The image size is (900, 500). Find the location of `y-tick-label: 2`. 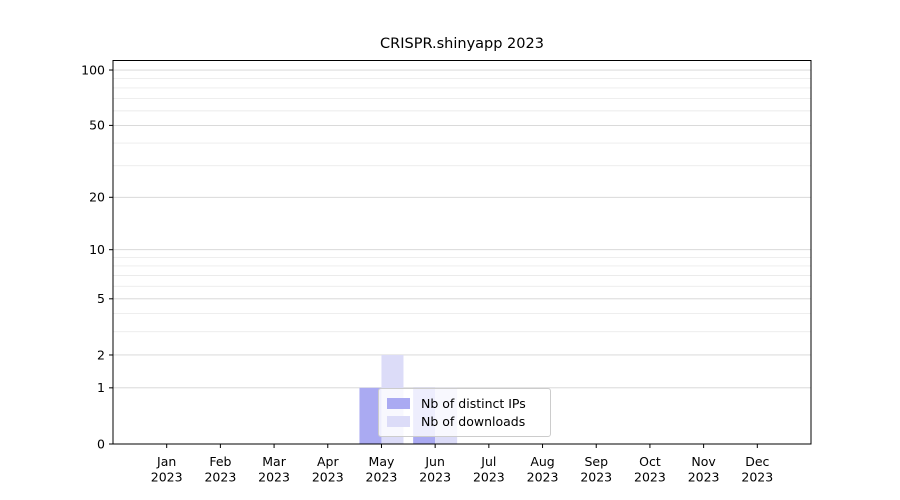

y-tick-label: 2 is located at coordinates (101, 354).